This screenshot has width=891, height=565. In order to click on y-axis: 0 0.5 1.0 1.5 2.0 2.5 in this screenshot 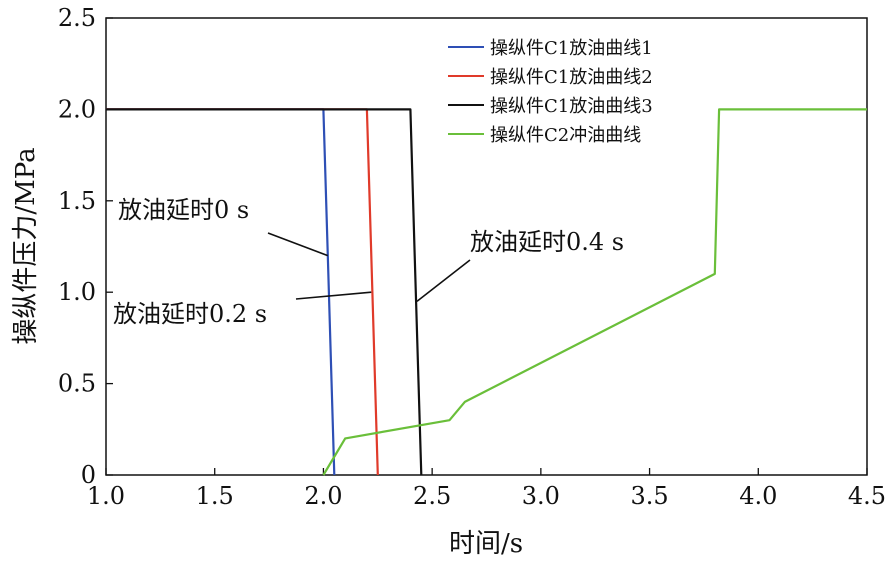, I will do `click(85, 246)`.